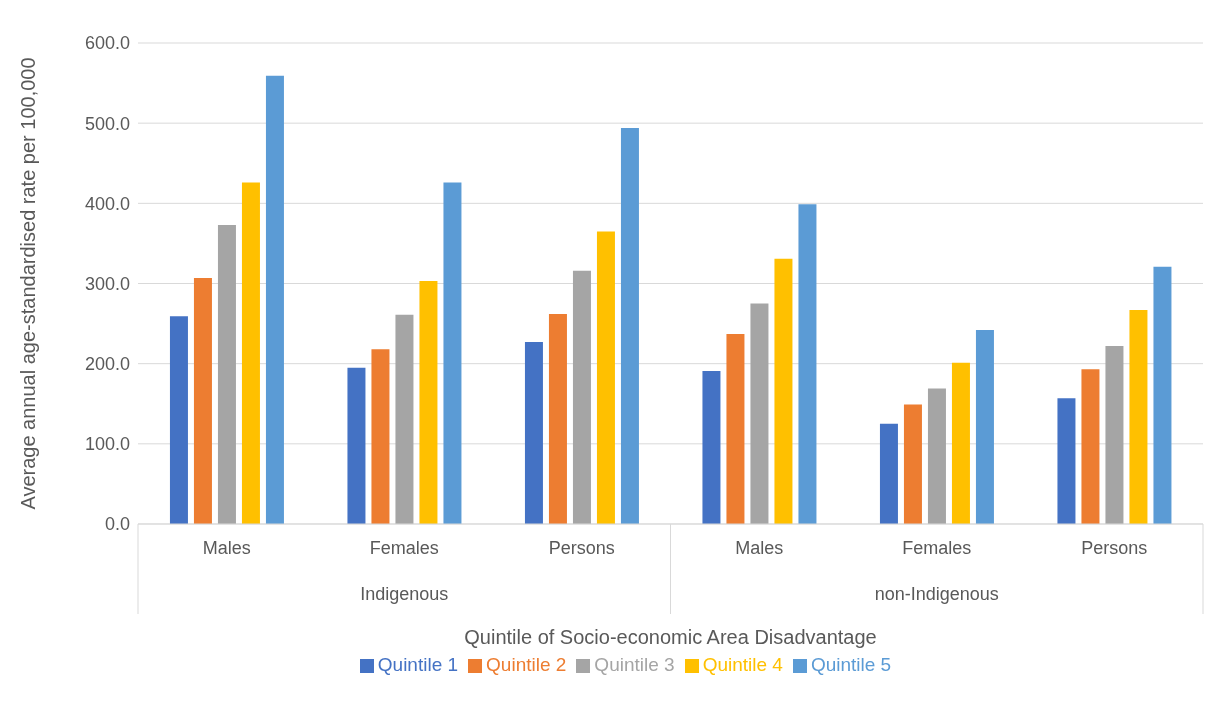 This screenshot has width=1226, height=722. I want to click on text: Indigenous, so click(404, 594).